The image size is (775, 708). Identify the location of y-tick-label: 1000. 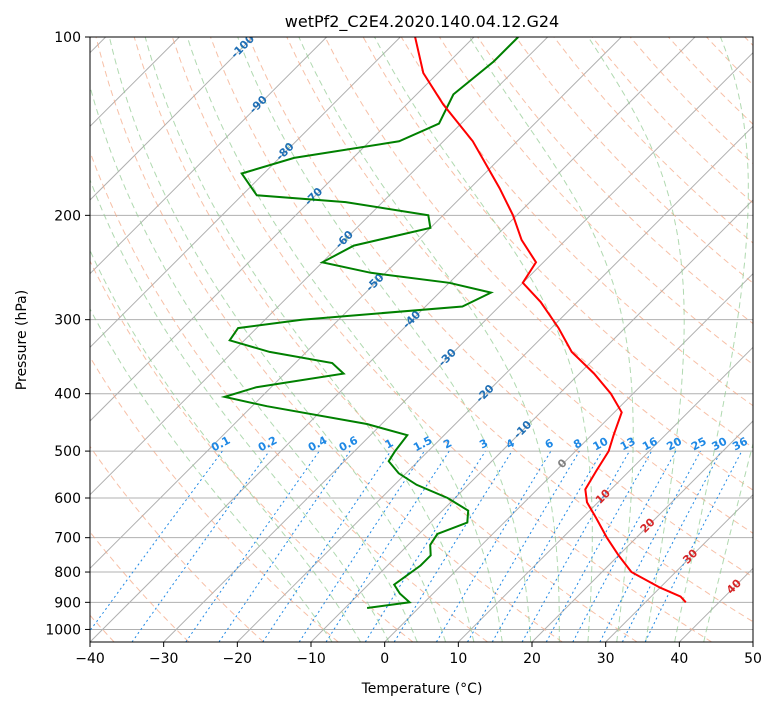
(63, 630).